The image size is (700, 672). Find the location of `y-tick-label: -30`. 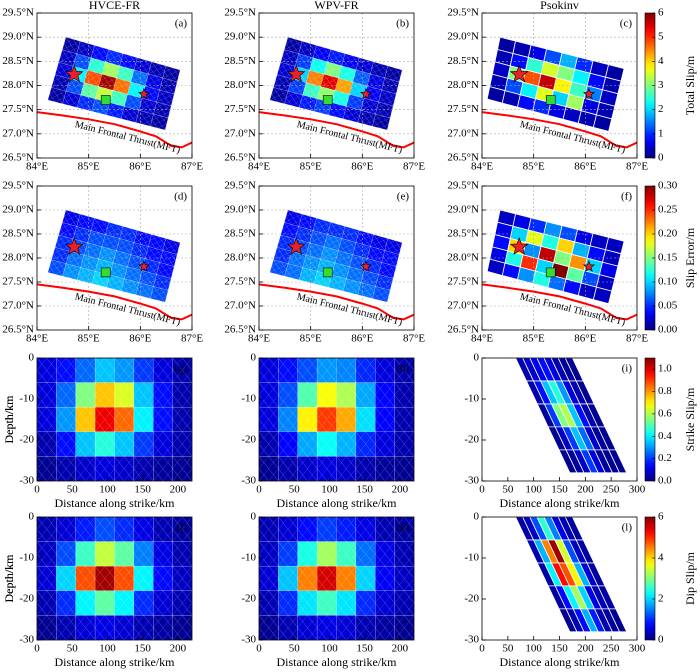

y-tick-label: -30 is located at coordinates (471, 640).